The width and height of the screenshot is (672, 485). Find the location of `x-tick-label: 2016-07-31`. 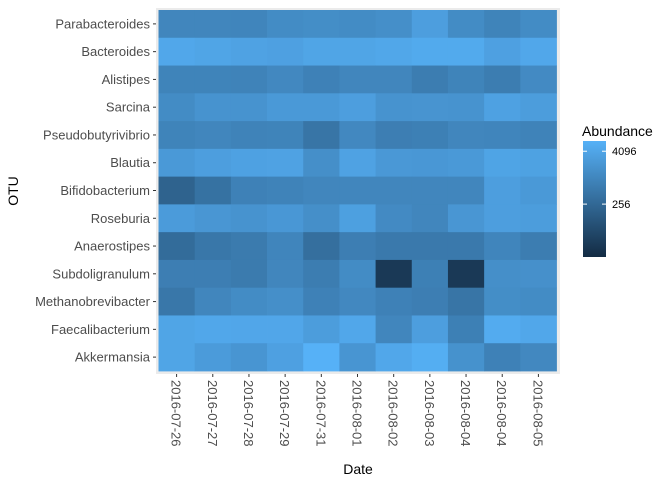

x-tick-label: 2016-07-31 is located at coordinates (320, 413).